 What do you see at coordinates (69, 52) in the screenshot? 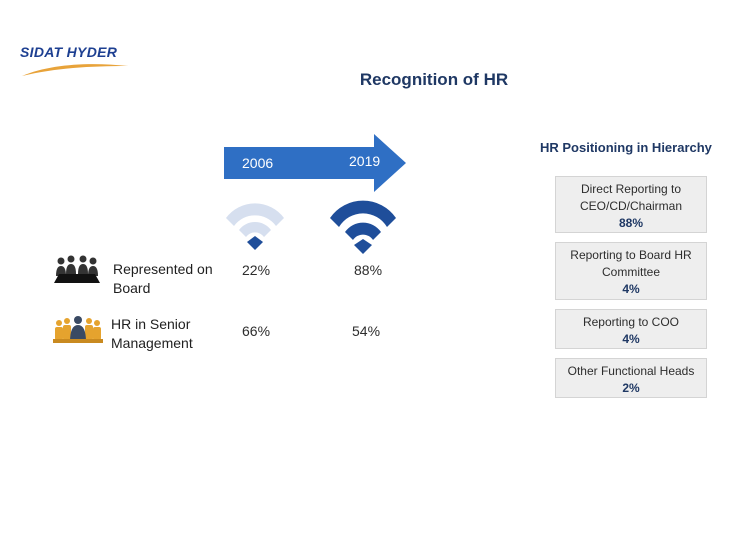
I see `logo-text: SIDAT HYDER` at bounding box center [69, 52].